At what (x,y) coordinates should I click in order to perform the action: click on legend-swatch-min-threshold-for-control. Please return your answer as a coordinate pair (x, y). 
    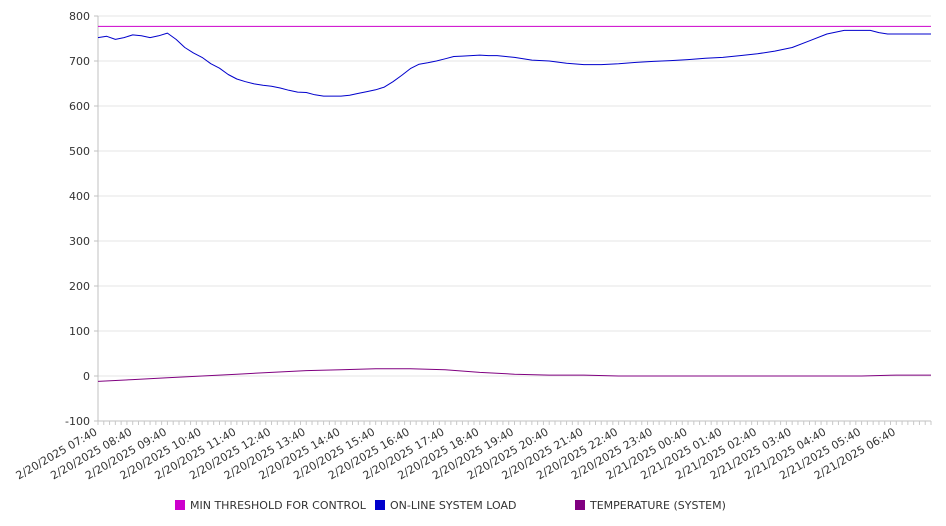
    Looking at the image, I should click on (180, 505).